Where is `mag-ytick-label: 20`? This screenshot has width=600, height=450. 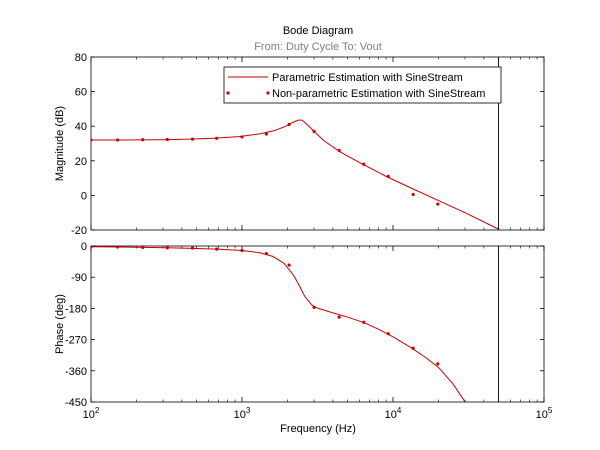 mag-ytick-label: 20 is located at coordinates (81, 162).